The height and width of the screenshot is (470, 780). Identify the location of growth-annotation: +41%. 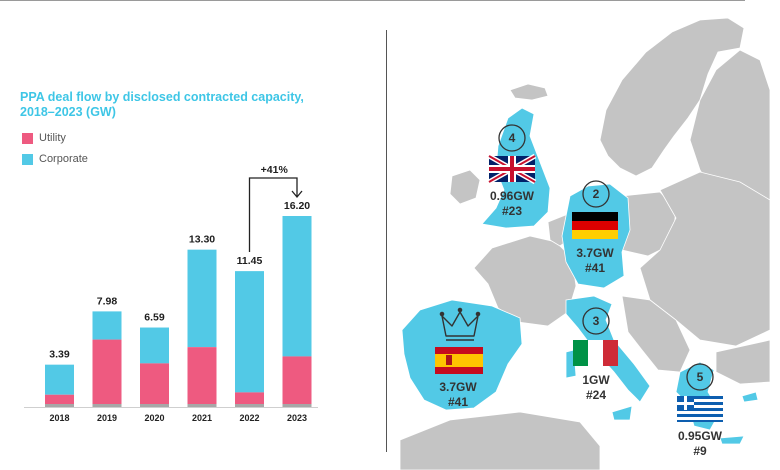
(275, 208).